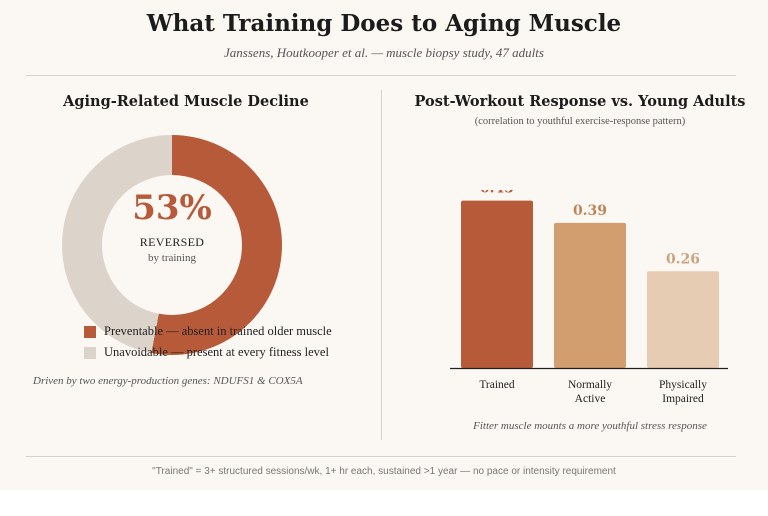  What do you see at coordinates (381, 265) in the screenshot?
I see `center-divider` at bounding box center [381, 265].